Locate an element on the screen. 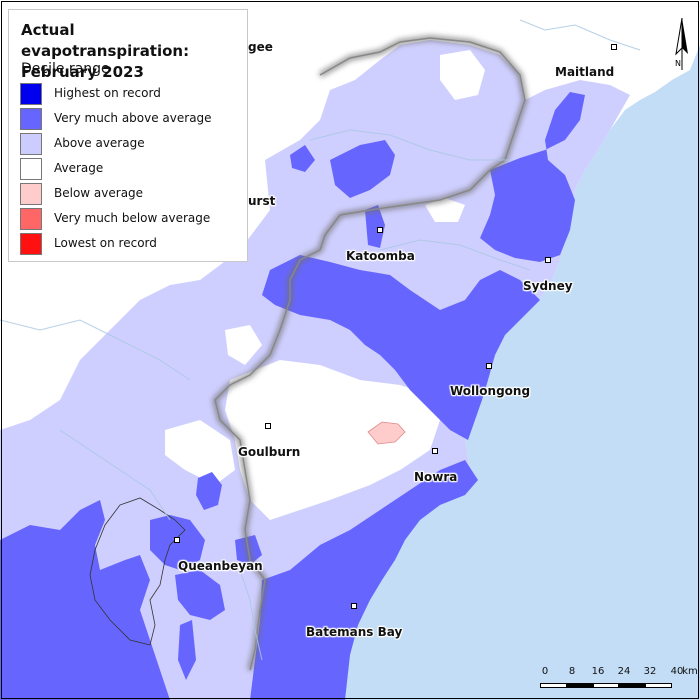  scale-bar: 0 8 16 24 32 40 km is located at coordinates (619, 679).